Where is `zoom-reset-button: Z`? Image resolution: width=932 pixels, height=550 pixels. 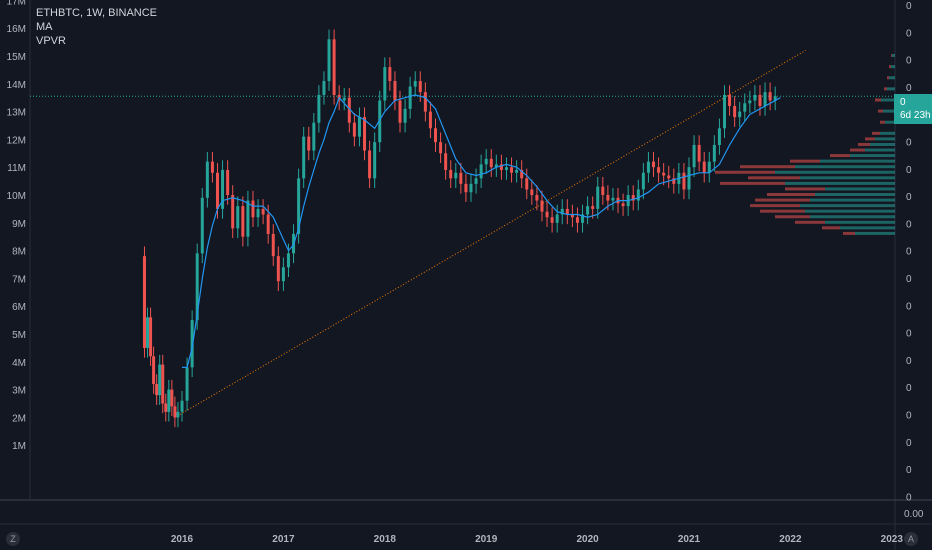 zoom-reset-button: Z is located at coordinates (13, 539).